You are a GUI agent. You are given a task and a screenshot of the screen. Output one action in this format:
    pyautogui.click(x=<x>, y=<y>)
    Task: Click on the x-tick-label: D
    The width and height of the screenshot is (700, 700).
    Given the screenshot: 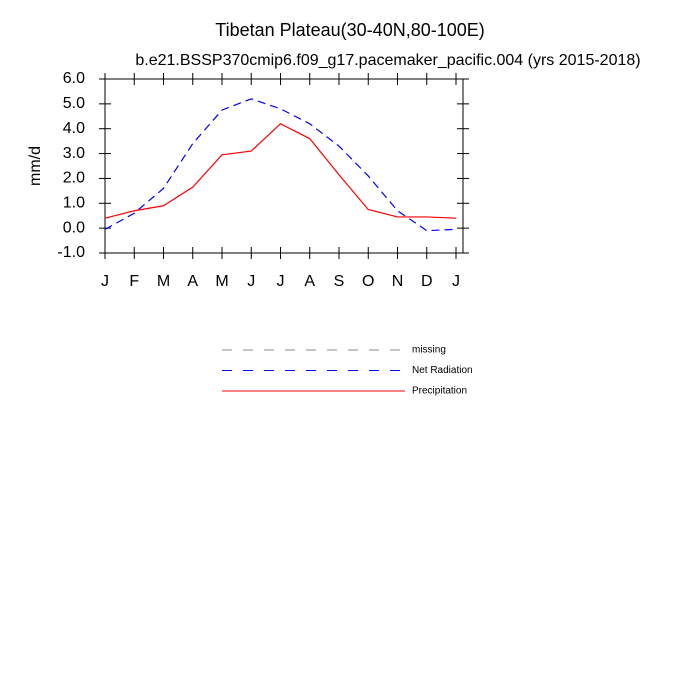 What is the action you would take?
    pyautogui.click(x=427, y=281)
    